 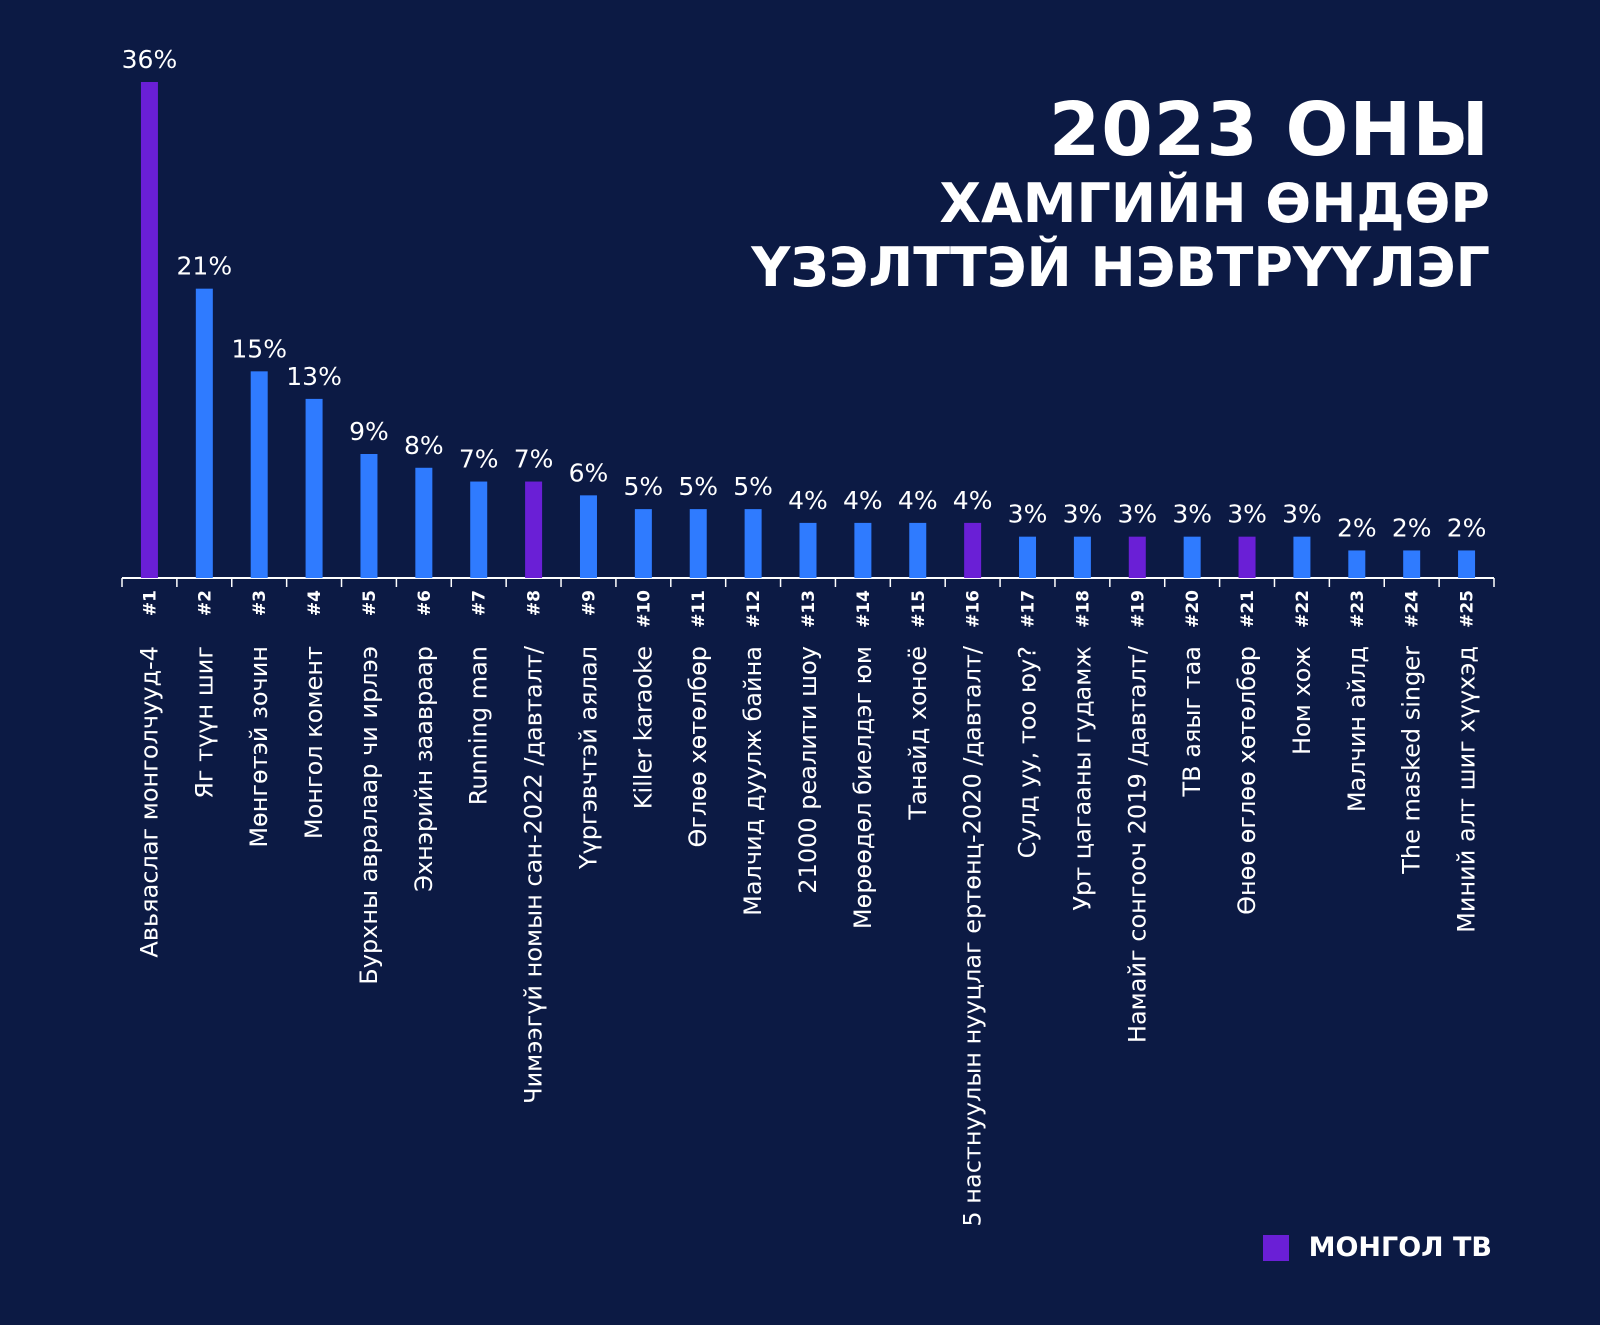 What do you see at coordinates (1413, 609) in the screenshot?
I see `rank-label: #24` at bounding box center [1413, 609].